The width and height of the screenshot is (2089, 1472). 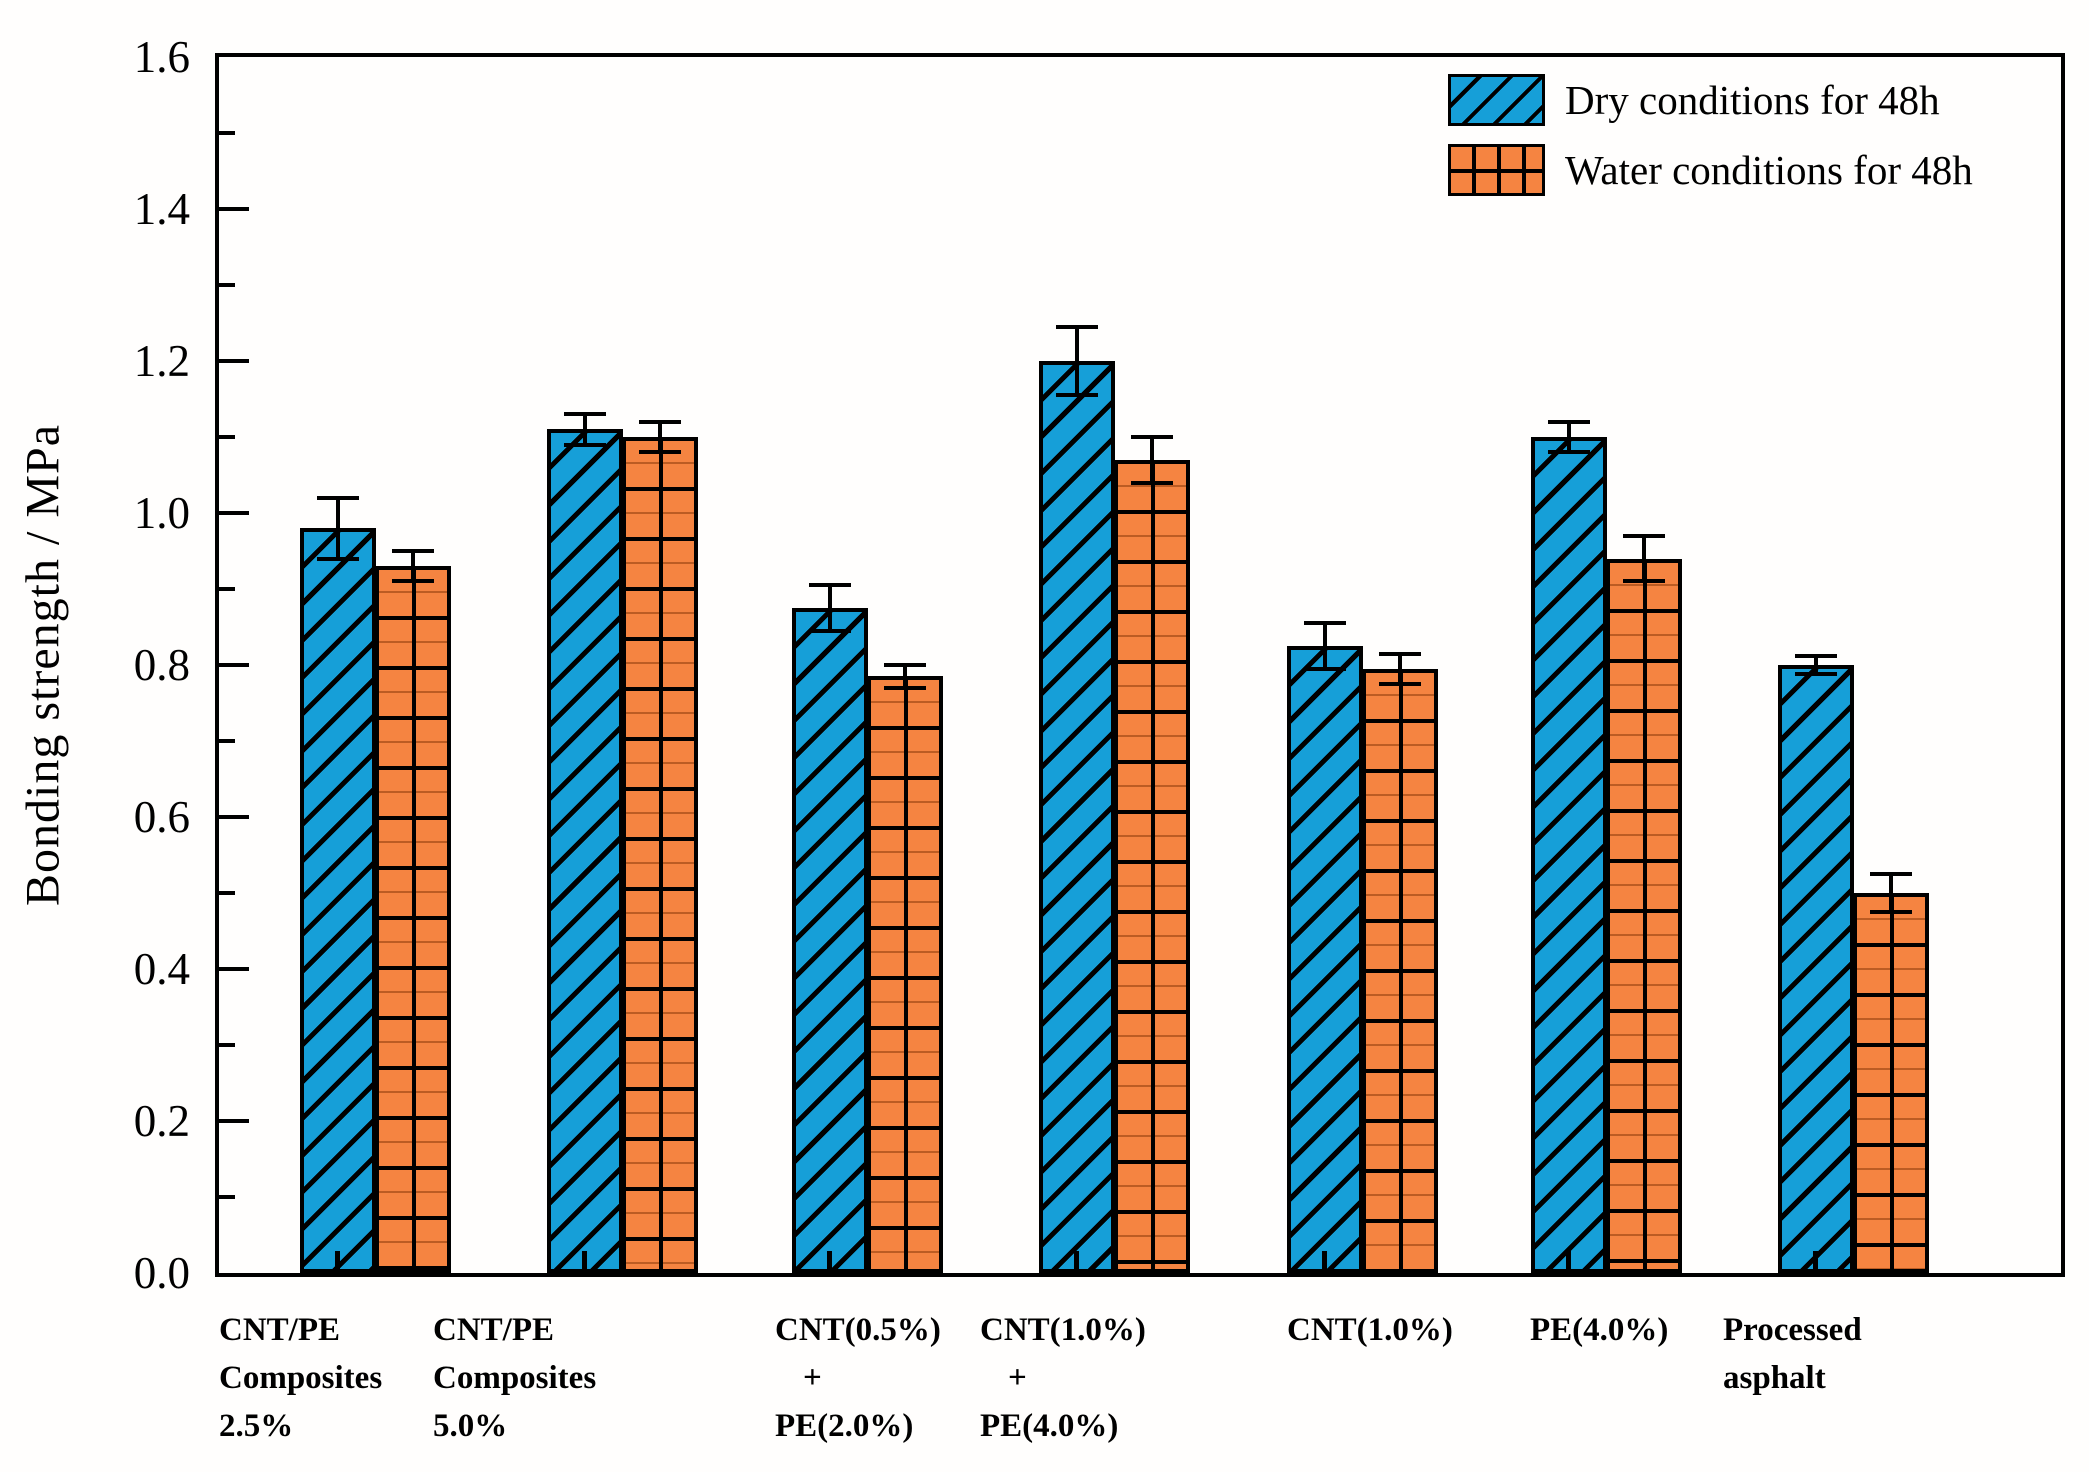 I want to click on category-label-4: CNT(1.0%), so click(x=1442, y=1330).